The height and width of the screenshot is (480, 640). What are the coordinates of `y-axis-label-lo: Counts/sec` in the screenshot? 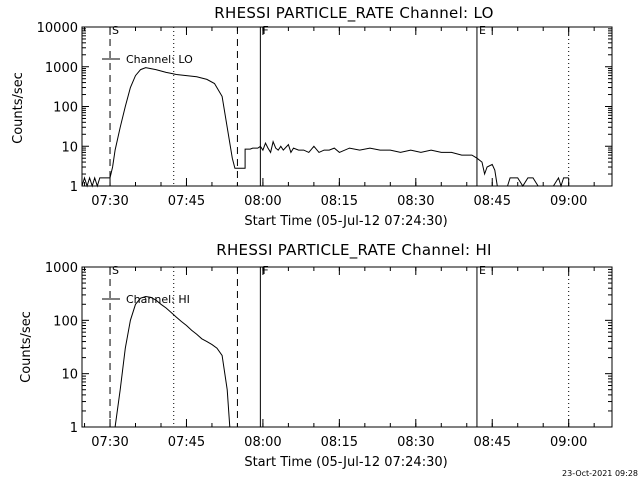 It's located at (18, 108).